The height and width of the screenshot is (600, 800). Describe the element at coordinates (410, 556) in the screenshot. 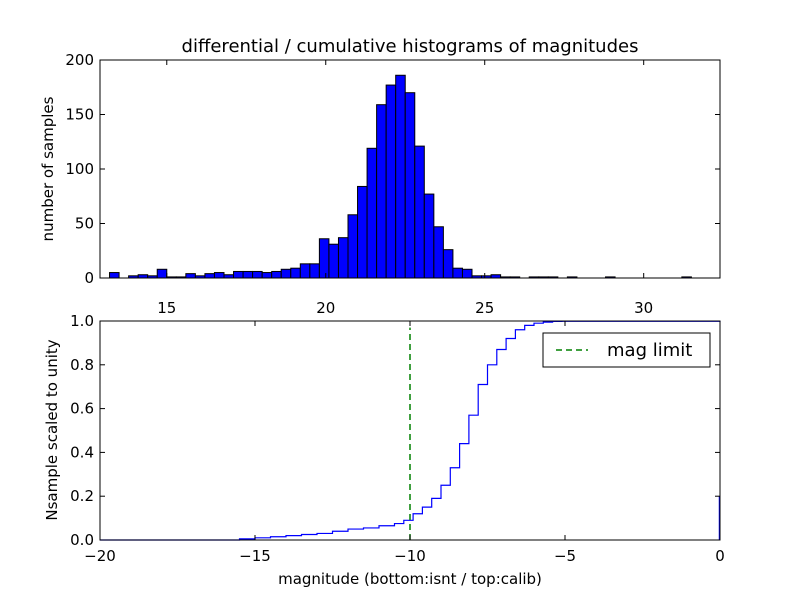

I see `cumulative-x-tick-label: −10` at that location.